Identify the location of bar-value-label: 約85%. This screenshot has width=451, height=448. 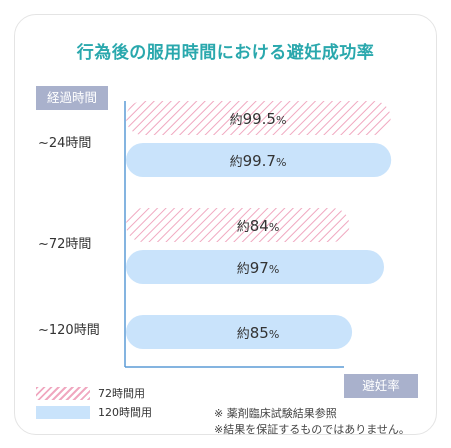
(258, 333).